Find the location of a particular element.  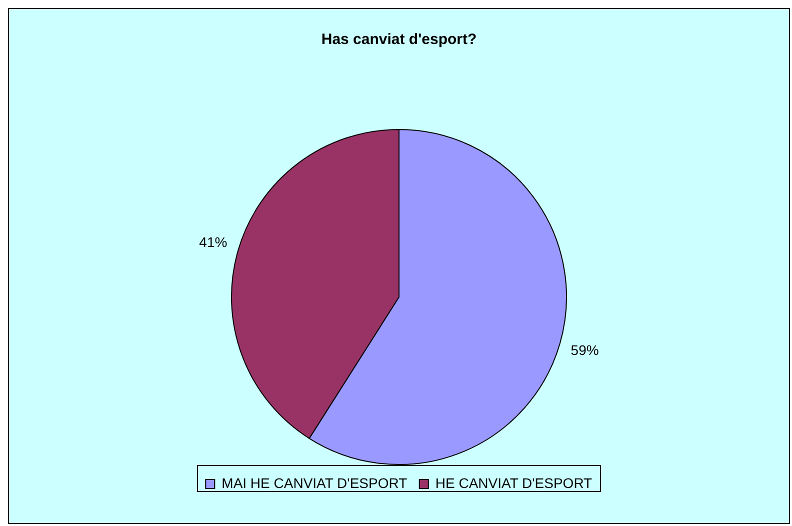

chart-title: Has canviat d'esport? is located at coordinates (399, 39).